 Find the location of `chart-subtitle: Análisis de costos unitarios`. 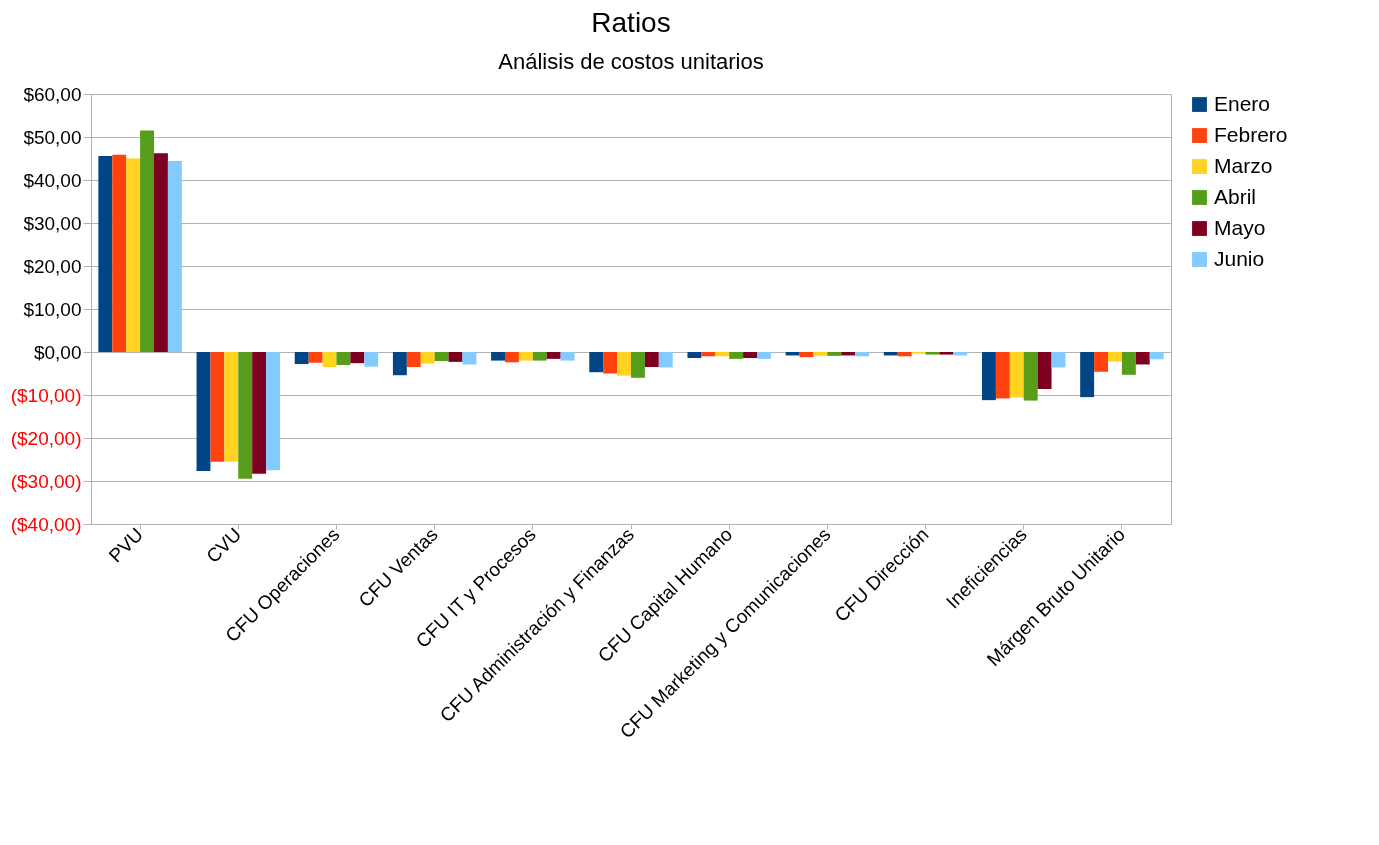

chart-subtitle: Análisis de costos unitarios is located at coordinates (631, 61).